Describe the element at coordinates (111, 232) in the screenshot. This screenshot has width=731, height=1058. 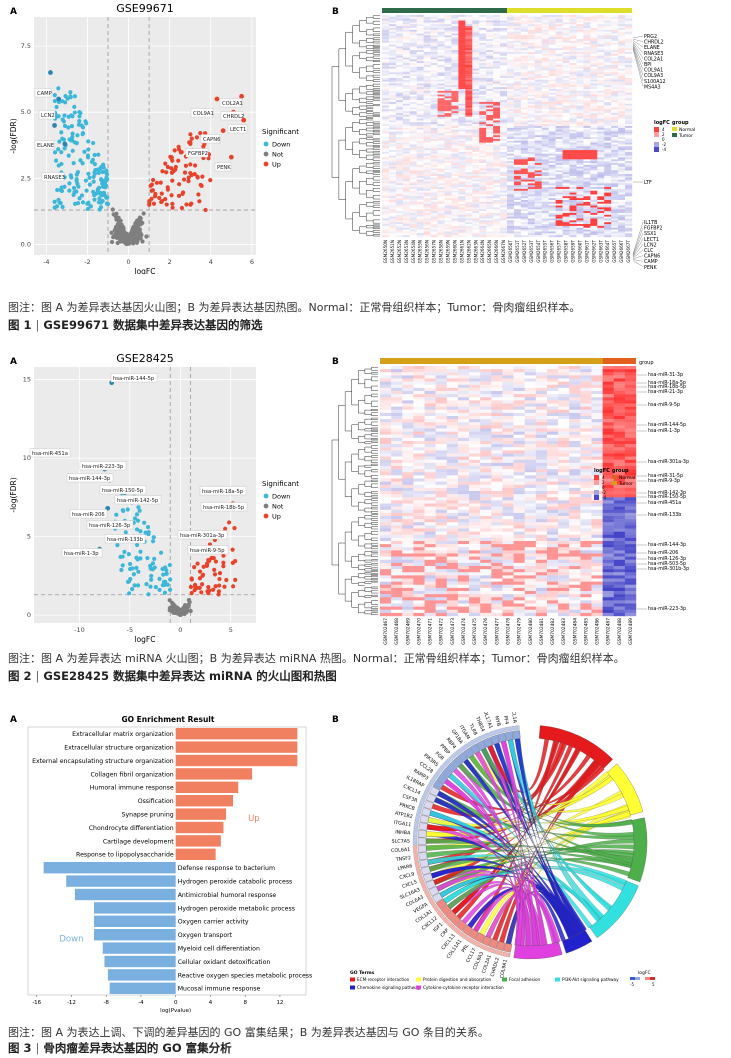
I see `point-not` at that location.